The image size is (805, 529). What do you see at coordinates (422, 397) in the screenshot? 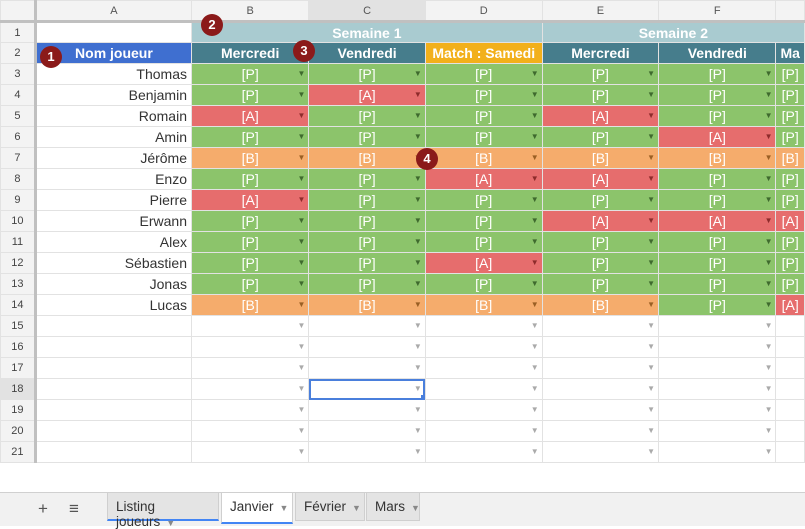
I see `fill-handle` at bounding box center [422, 397].